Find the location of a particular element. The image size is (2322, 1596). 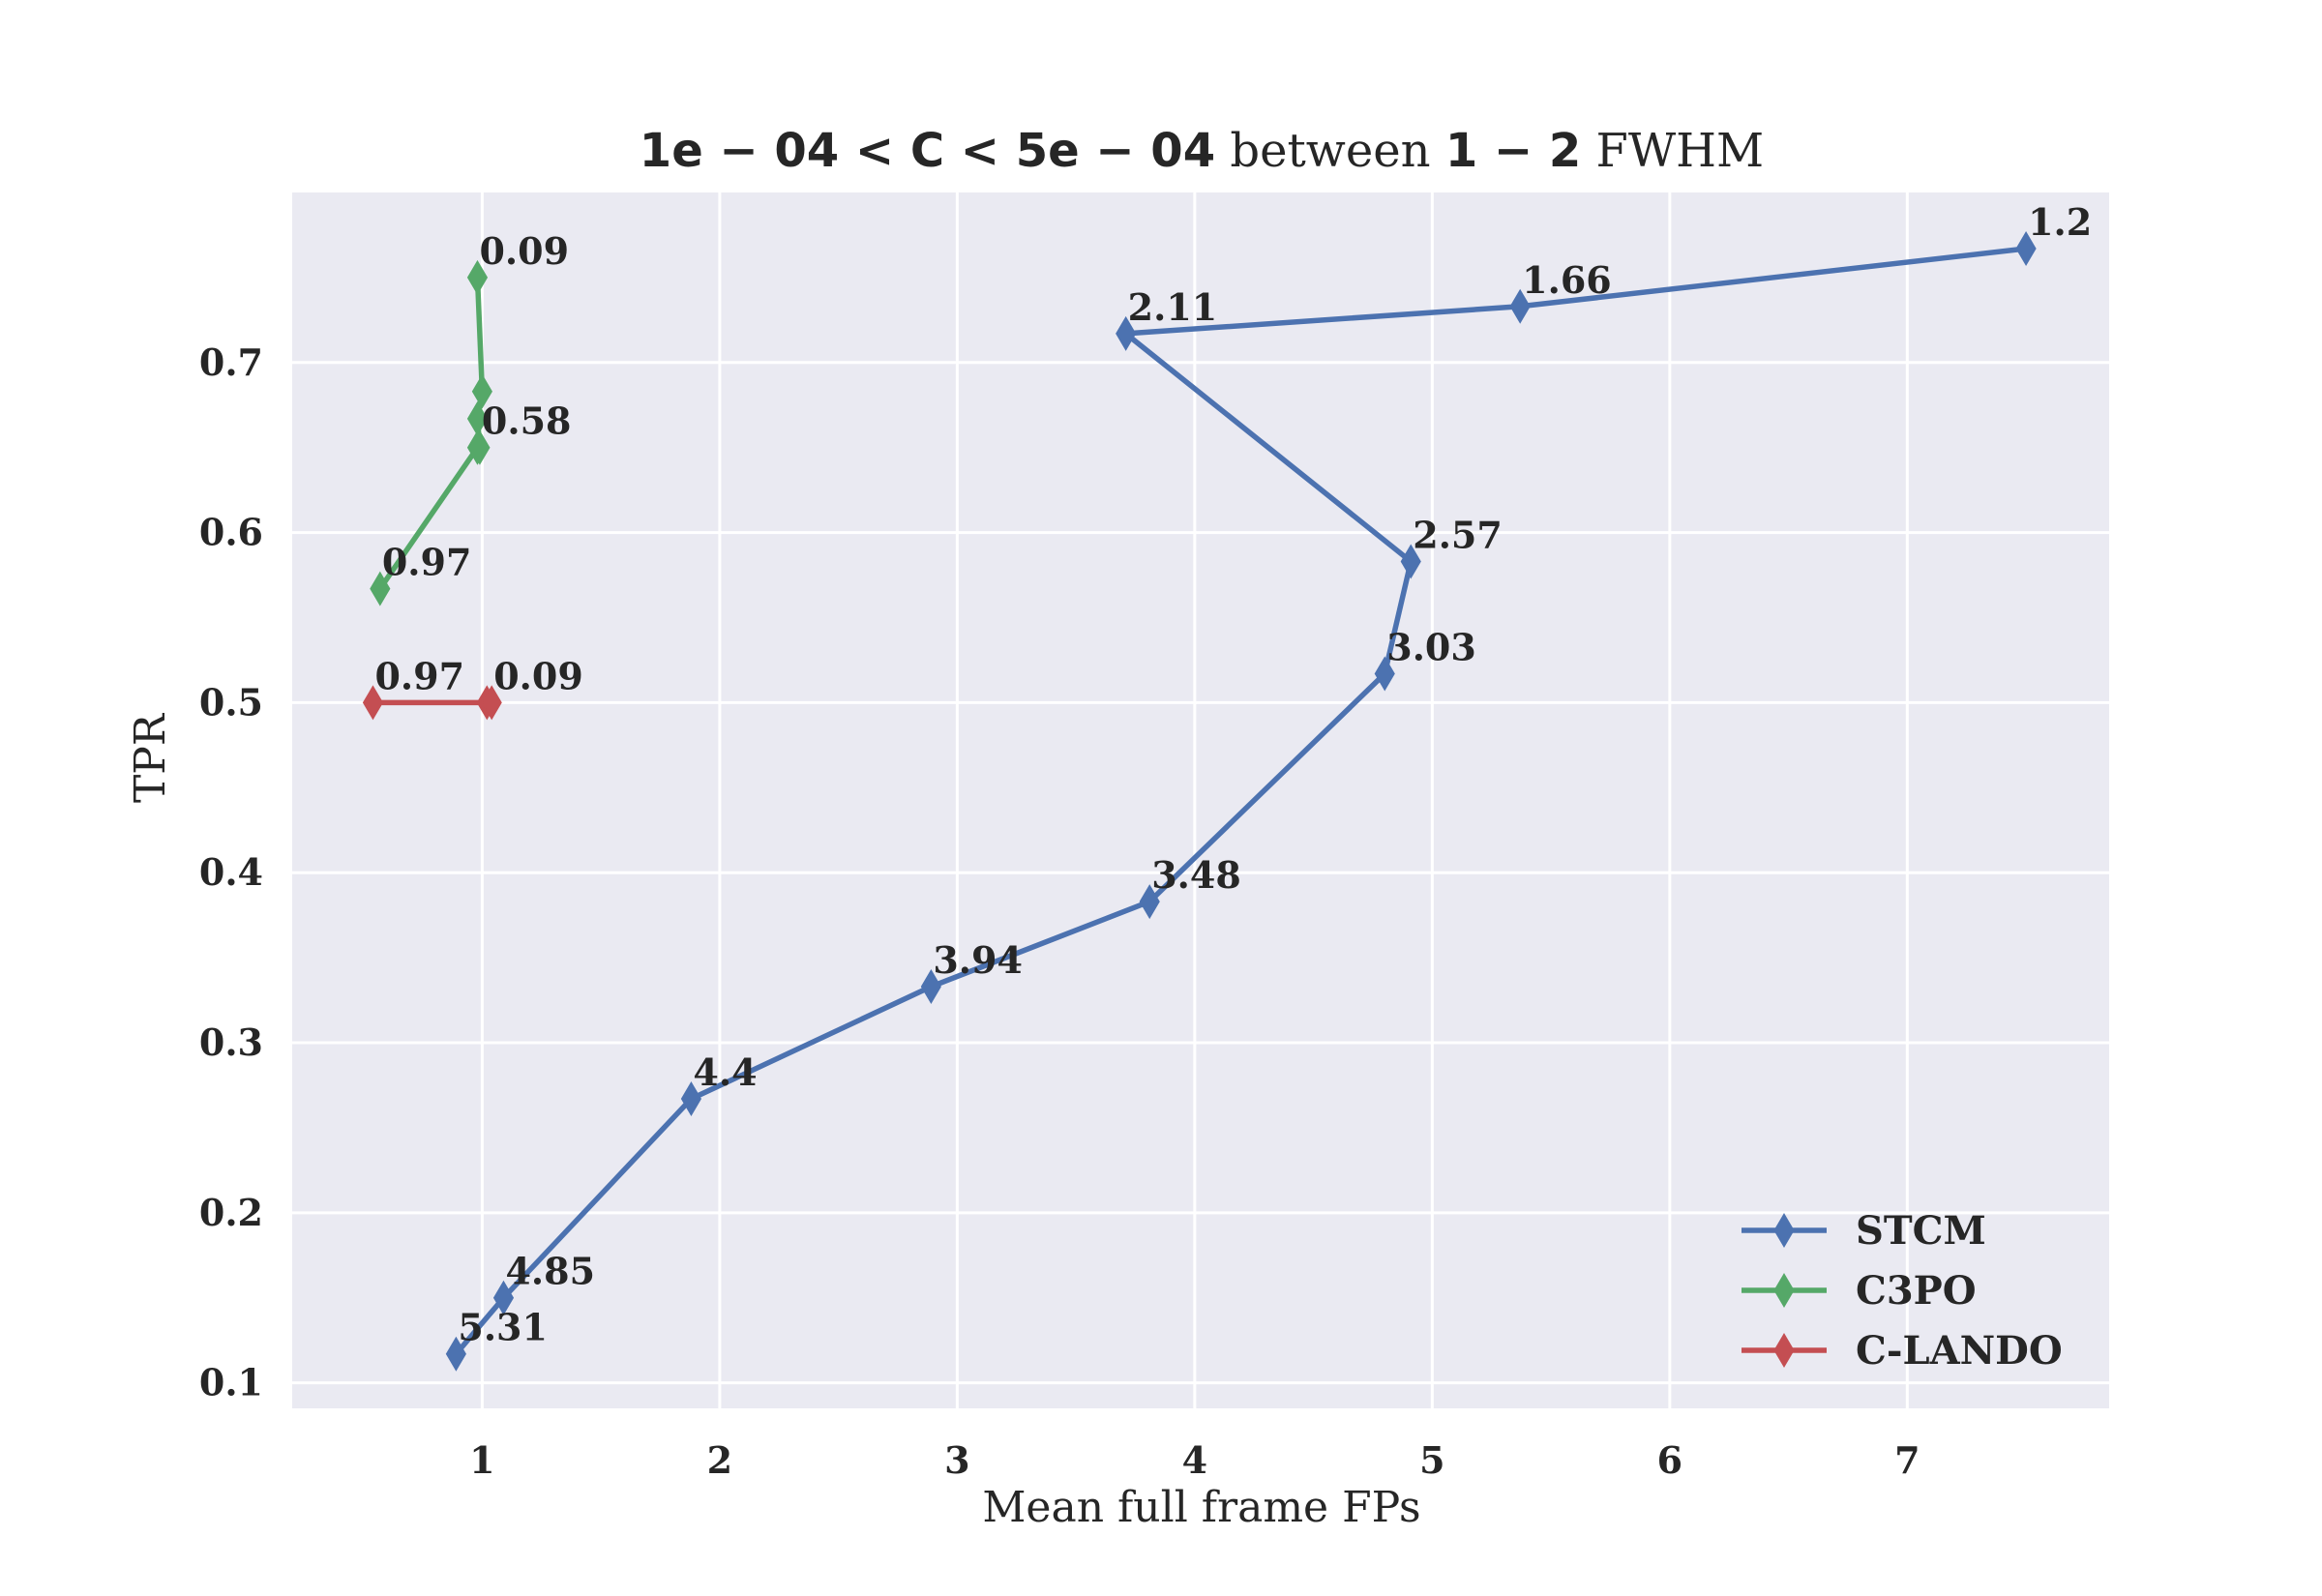

point-label-c-lando: 0.09 is located at coordinates (538, 675).